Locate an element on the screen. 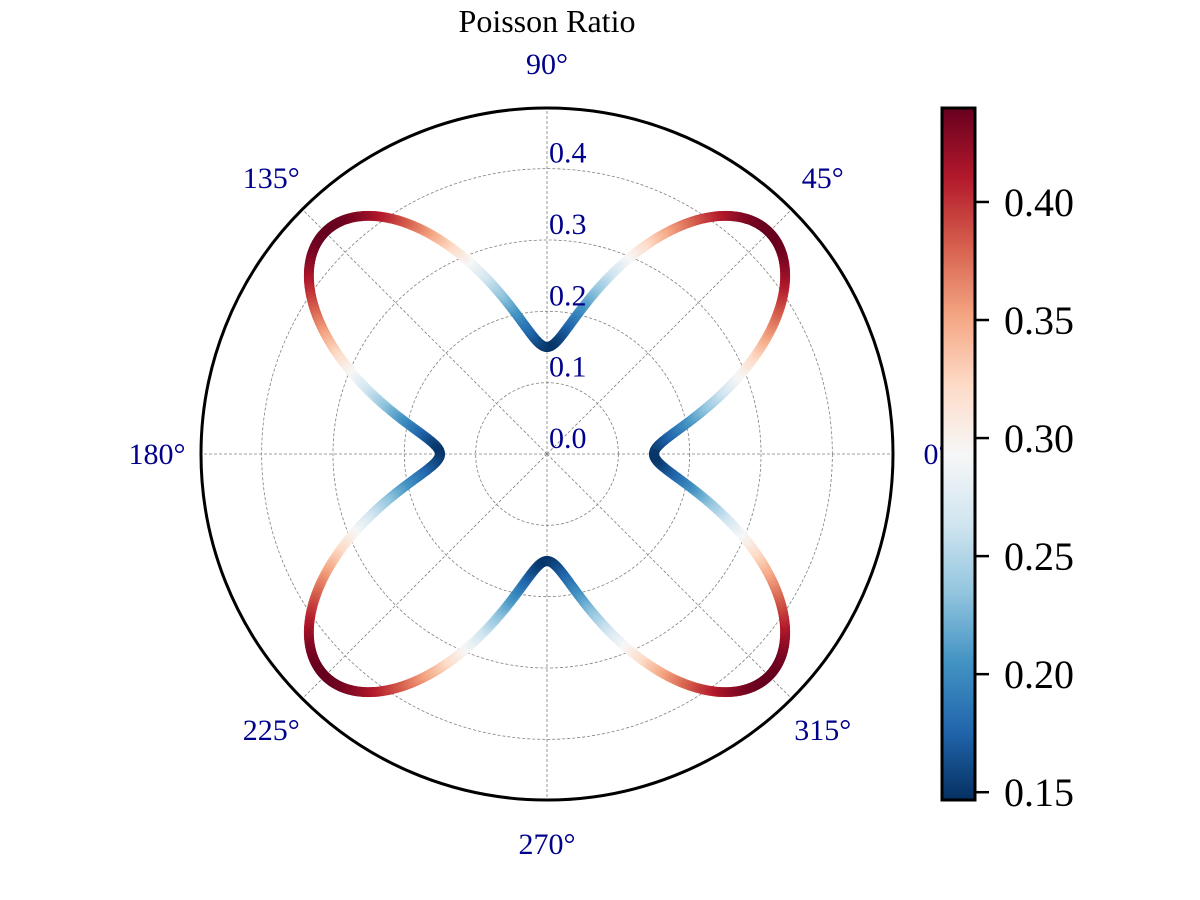  radial-tick-label: 0.3 is located at coordinates (568, 224).